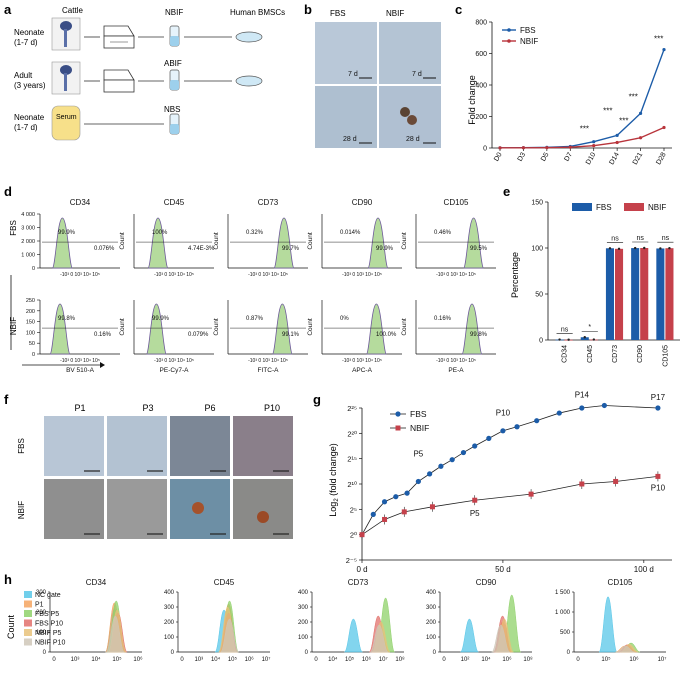 The height and width of the screenshot is (673, 685). I want to click on row1-label: Neonate, so click(29, 32).